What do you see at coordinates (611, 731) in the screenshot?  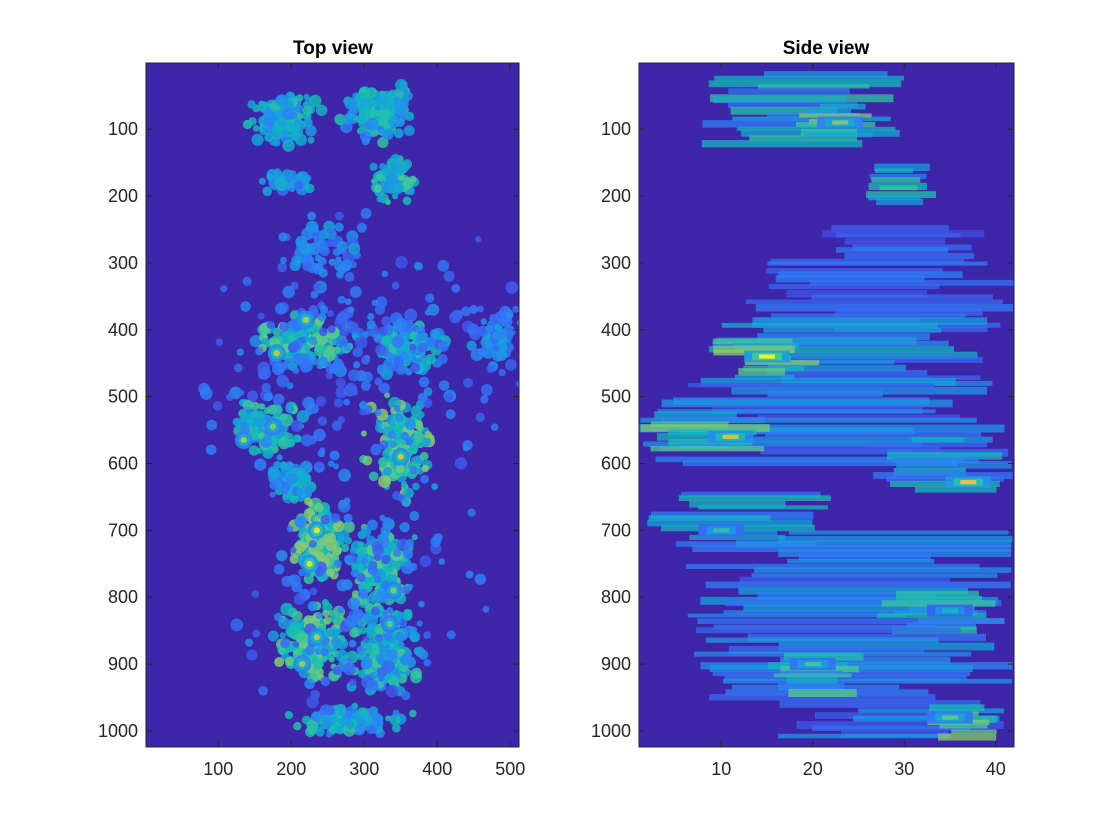 I see `side-view-y-tick-label: 1000` at bounding box center [611, 731].